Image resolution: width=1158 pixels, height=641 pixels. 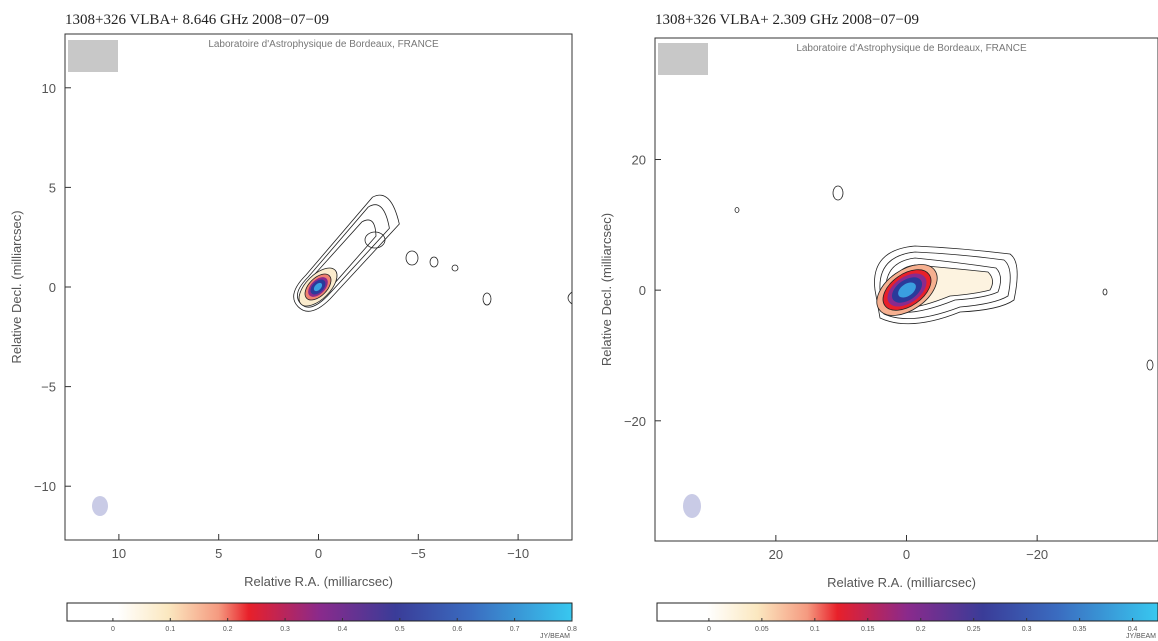 I want to click on colorbar-tick-label: 0.15, so click(x=868, y=629).